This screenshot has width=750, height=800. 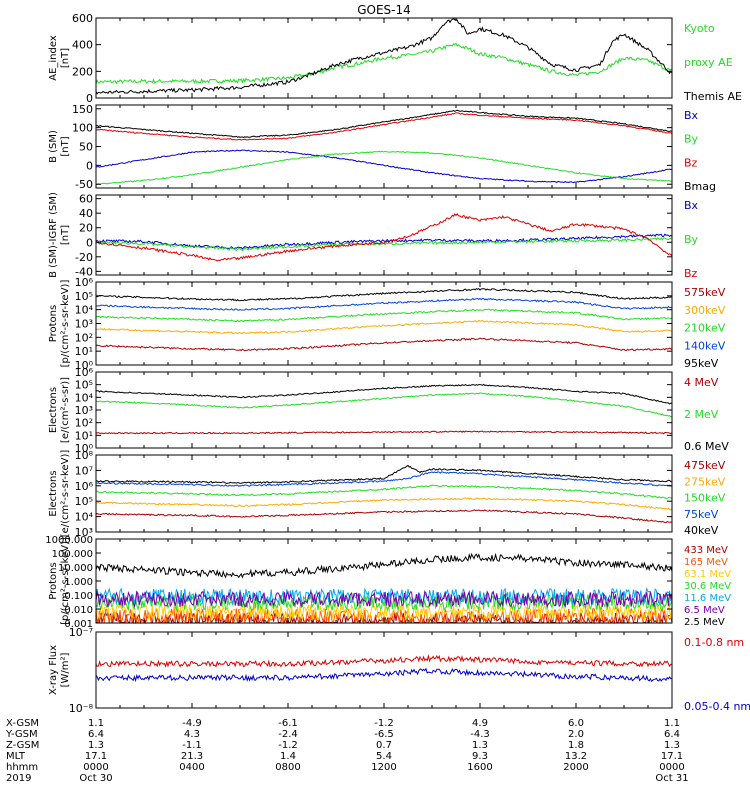 I want to click on series-line-0-6-mev, so click(x=384, y=394).